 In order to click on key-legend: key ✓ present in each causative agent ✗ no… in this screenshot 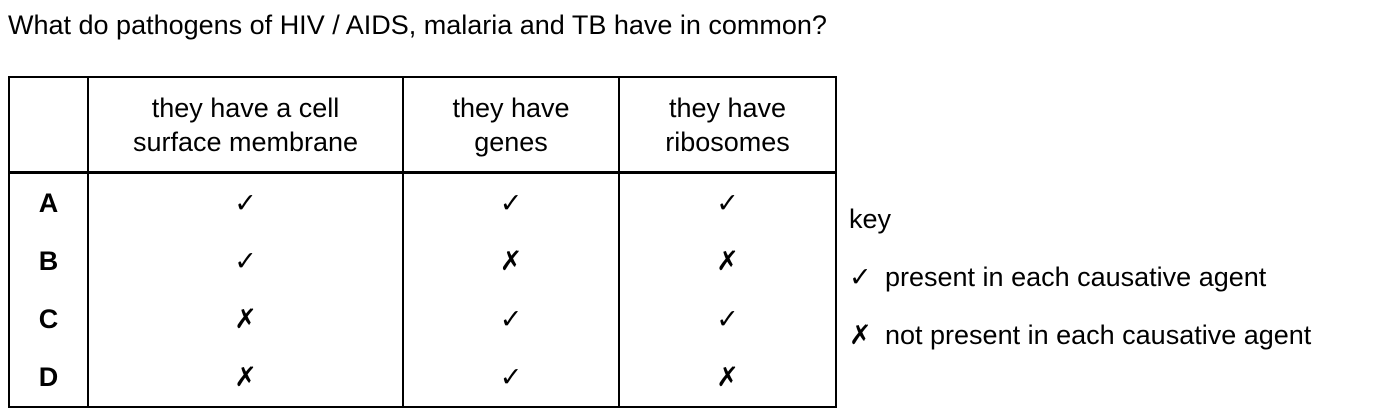, I will do `click(1080, 277)`.